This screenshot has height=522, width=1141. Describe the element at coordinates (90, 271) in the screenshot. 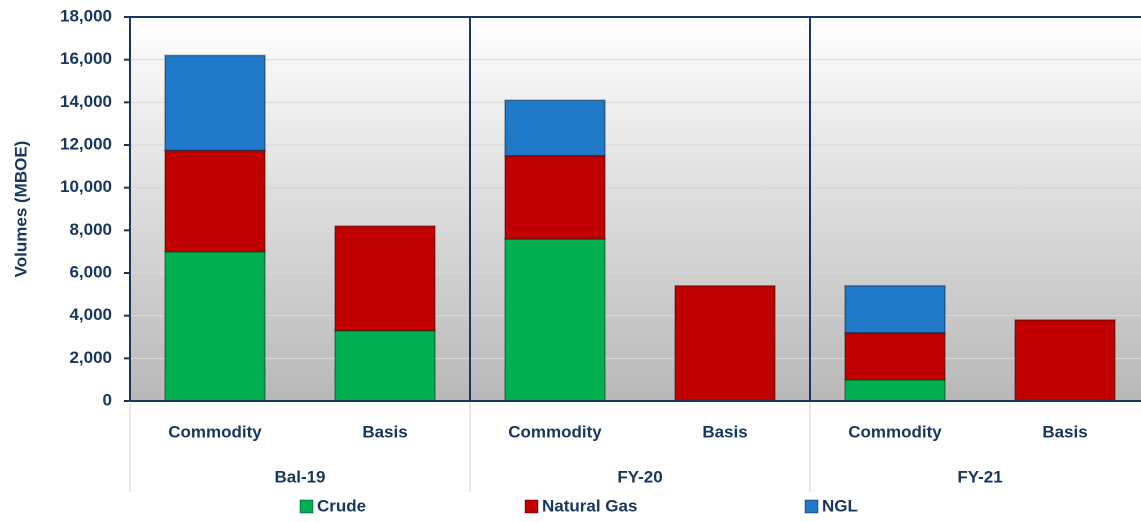

I see `y-tick-label: 6,000` at that location.